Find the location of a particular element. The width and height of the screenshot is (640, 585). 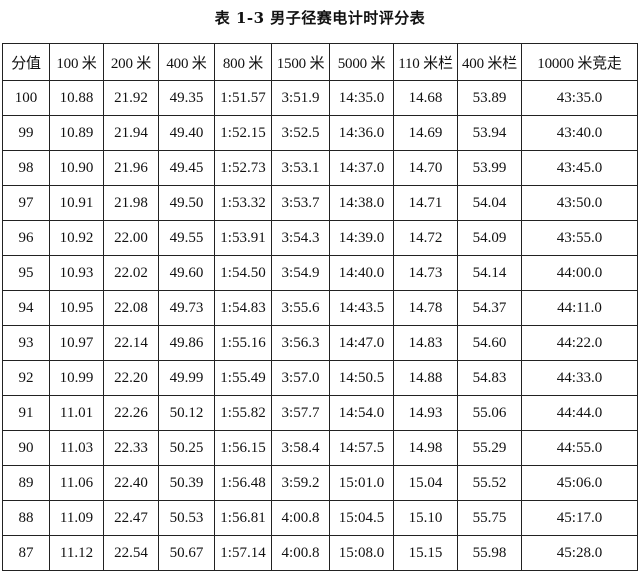

time-cell-400m: 49.50 is located at coordinates (186, 203).